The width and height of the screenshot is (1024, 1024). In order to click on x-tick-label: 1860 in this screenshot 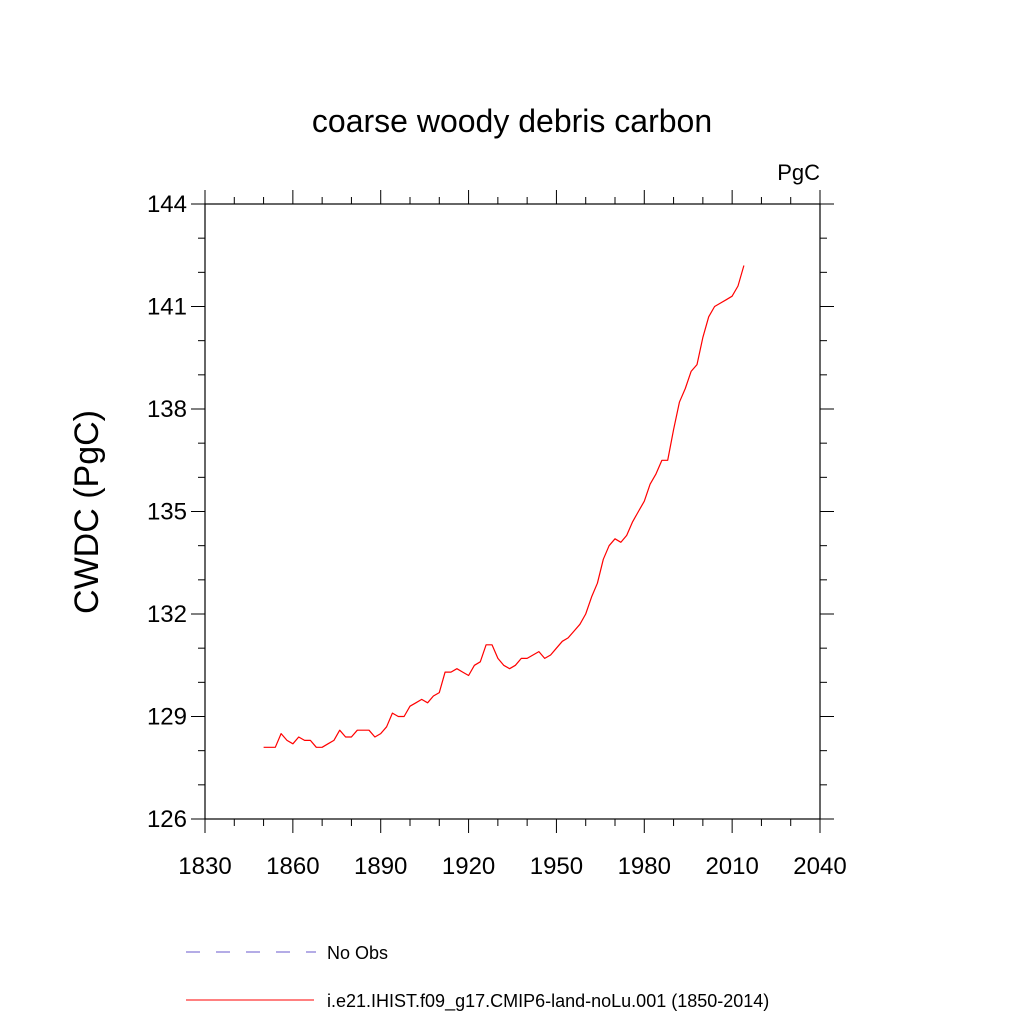, I will do `click(292, 866)`.